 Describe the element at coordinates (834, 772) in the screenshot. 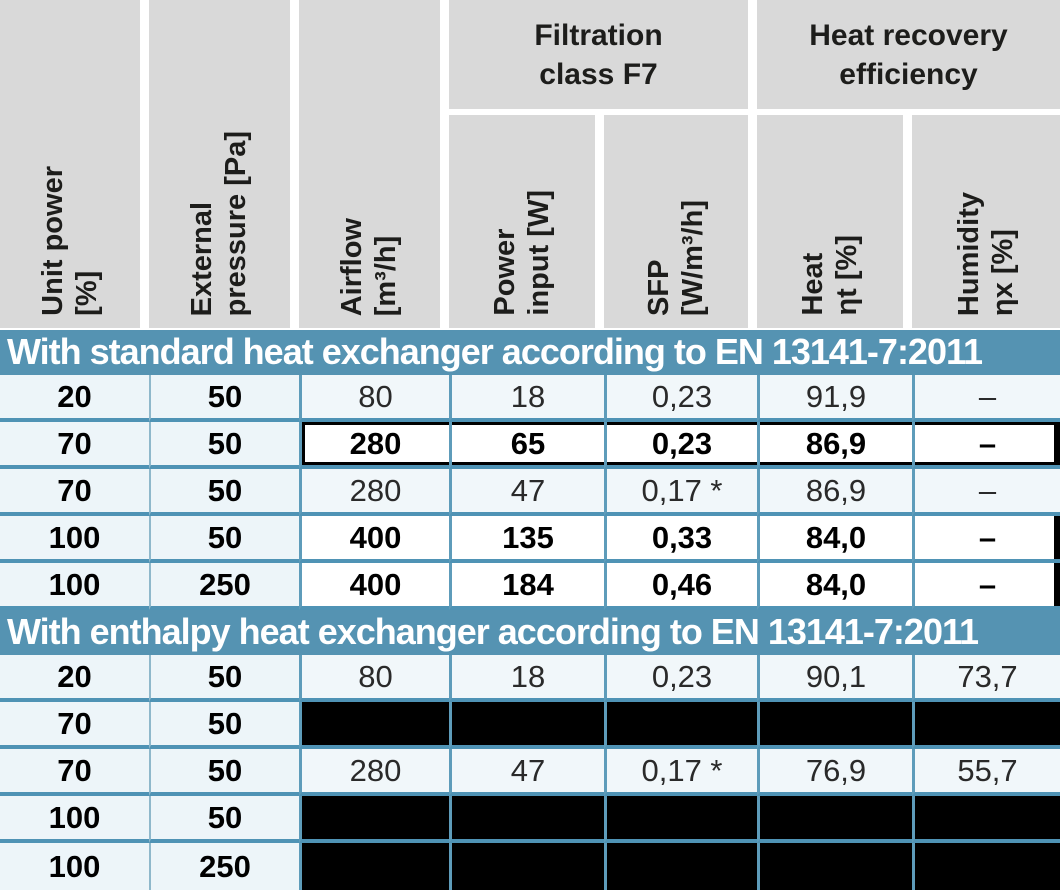

I see `cell-heat-efficiency: 76,9` at that location.